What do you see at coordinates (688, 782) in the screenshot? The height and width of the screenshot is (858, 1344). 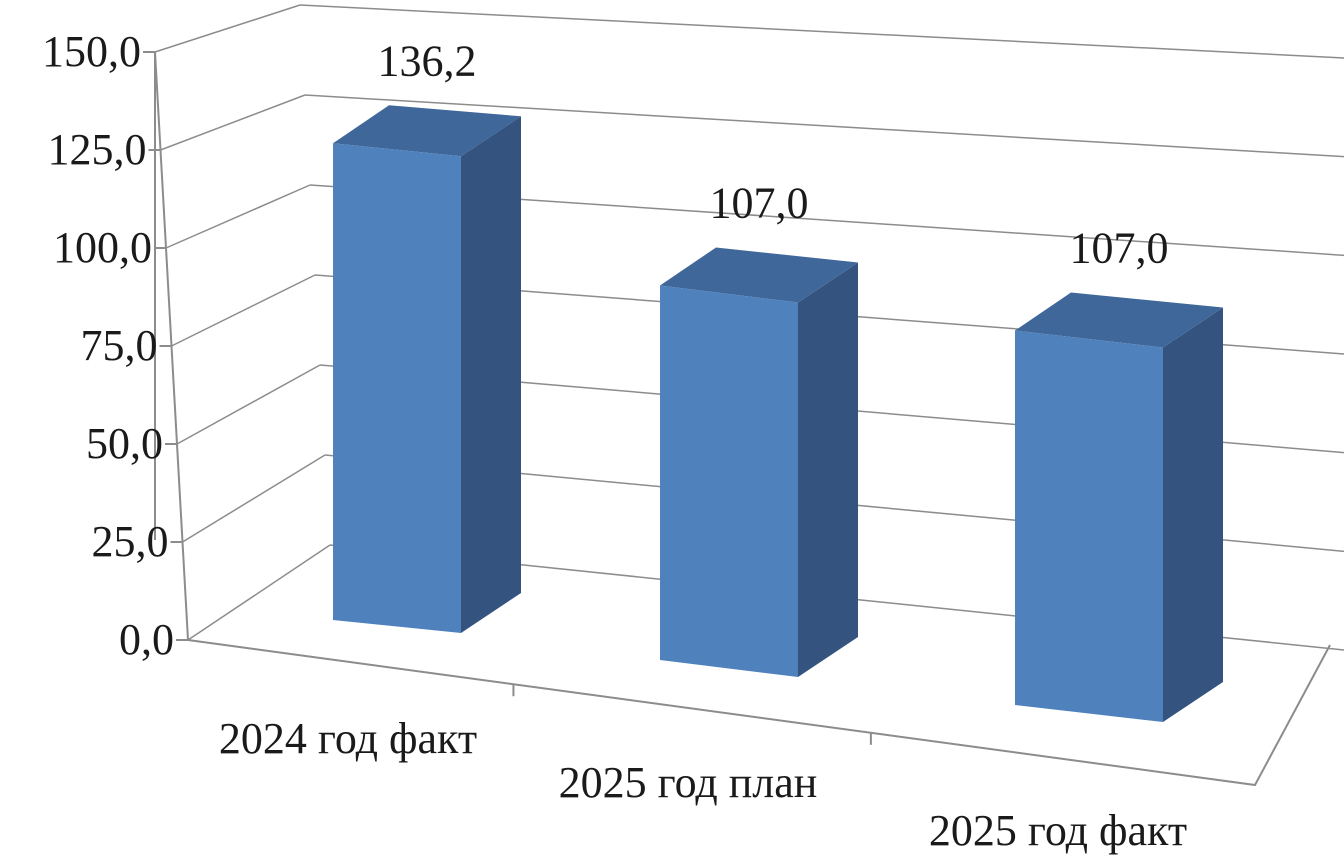 I see `category-label-2: 2025 год план` at bounding box center [688, 782].